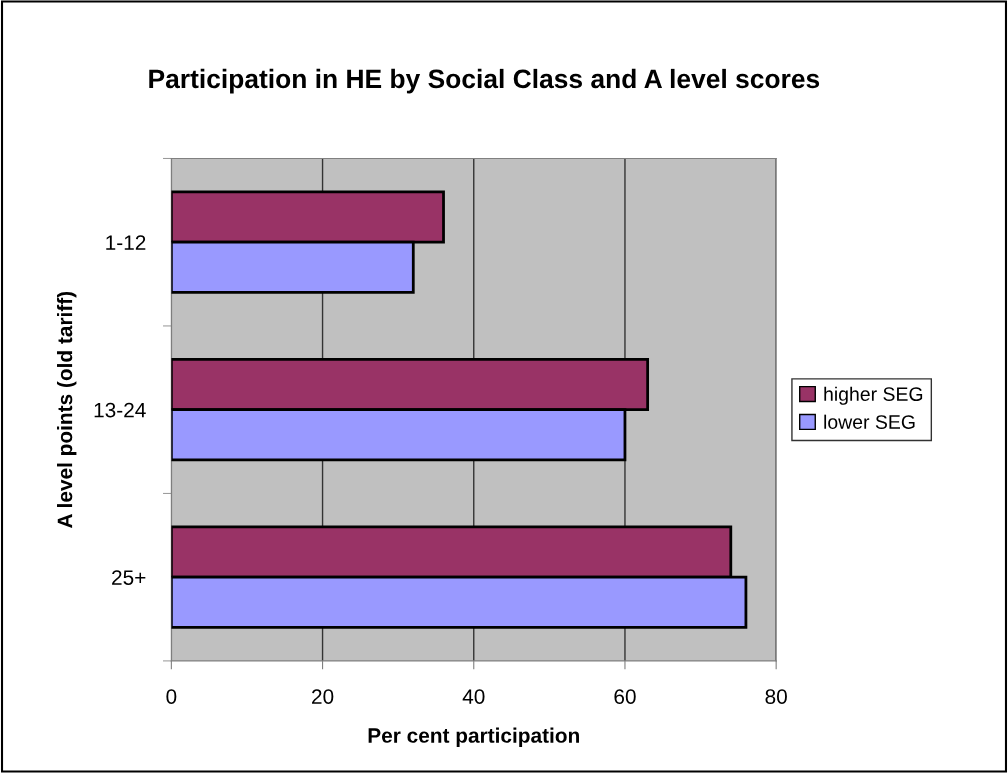 The height and width of the screenshot is (773, 1008). I want to click on chart-title: Participation in HE by Social Class and A level scores, so click(484, 81).